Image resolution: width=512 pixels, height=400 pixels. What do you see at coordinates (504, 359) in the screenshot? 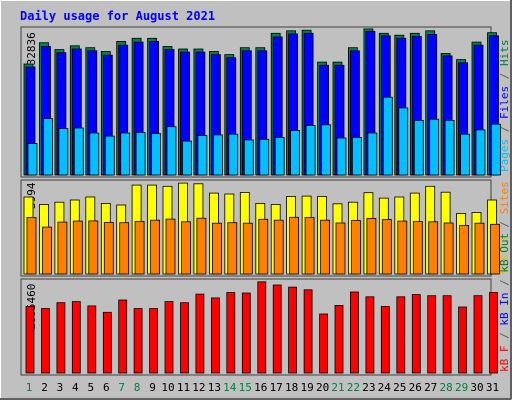
I see `legend-part-bottom-0: kB F` at bounding box center [504, 359].